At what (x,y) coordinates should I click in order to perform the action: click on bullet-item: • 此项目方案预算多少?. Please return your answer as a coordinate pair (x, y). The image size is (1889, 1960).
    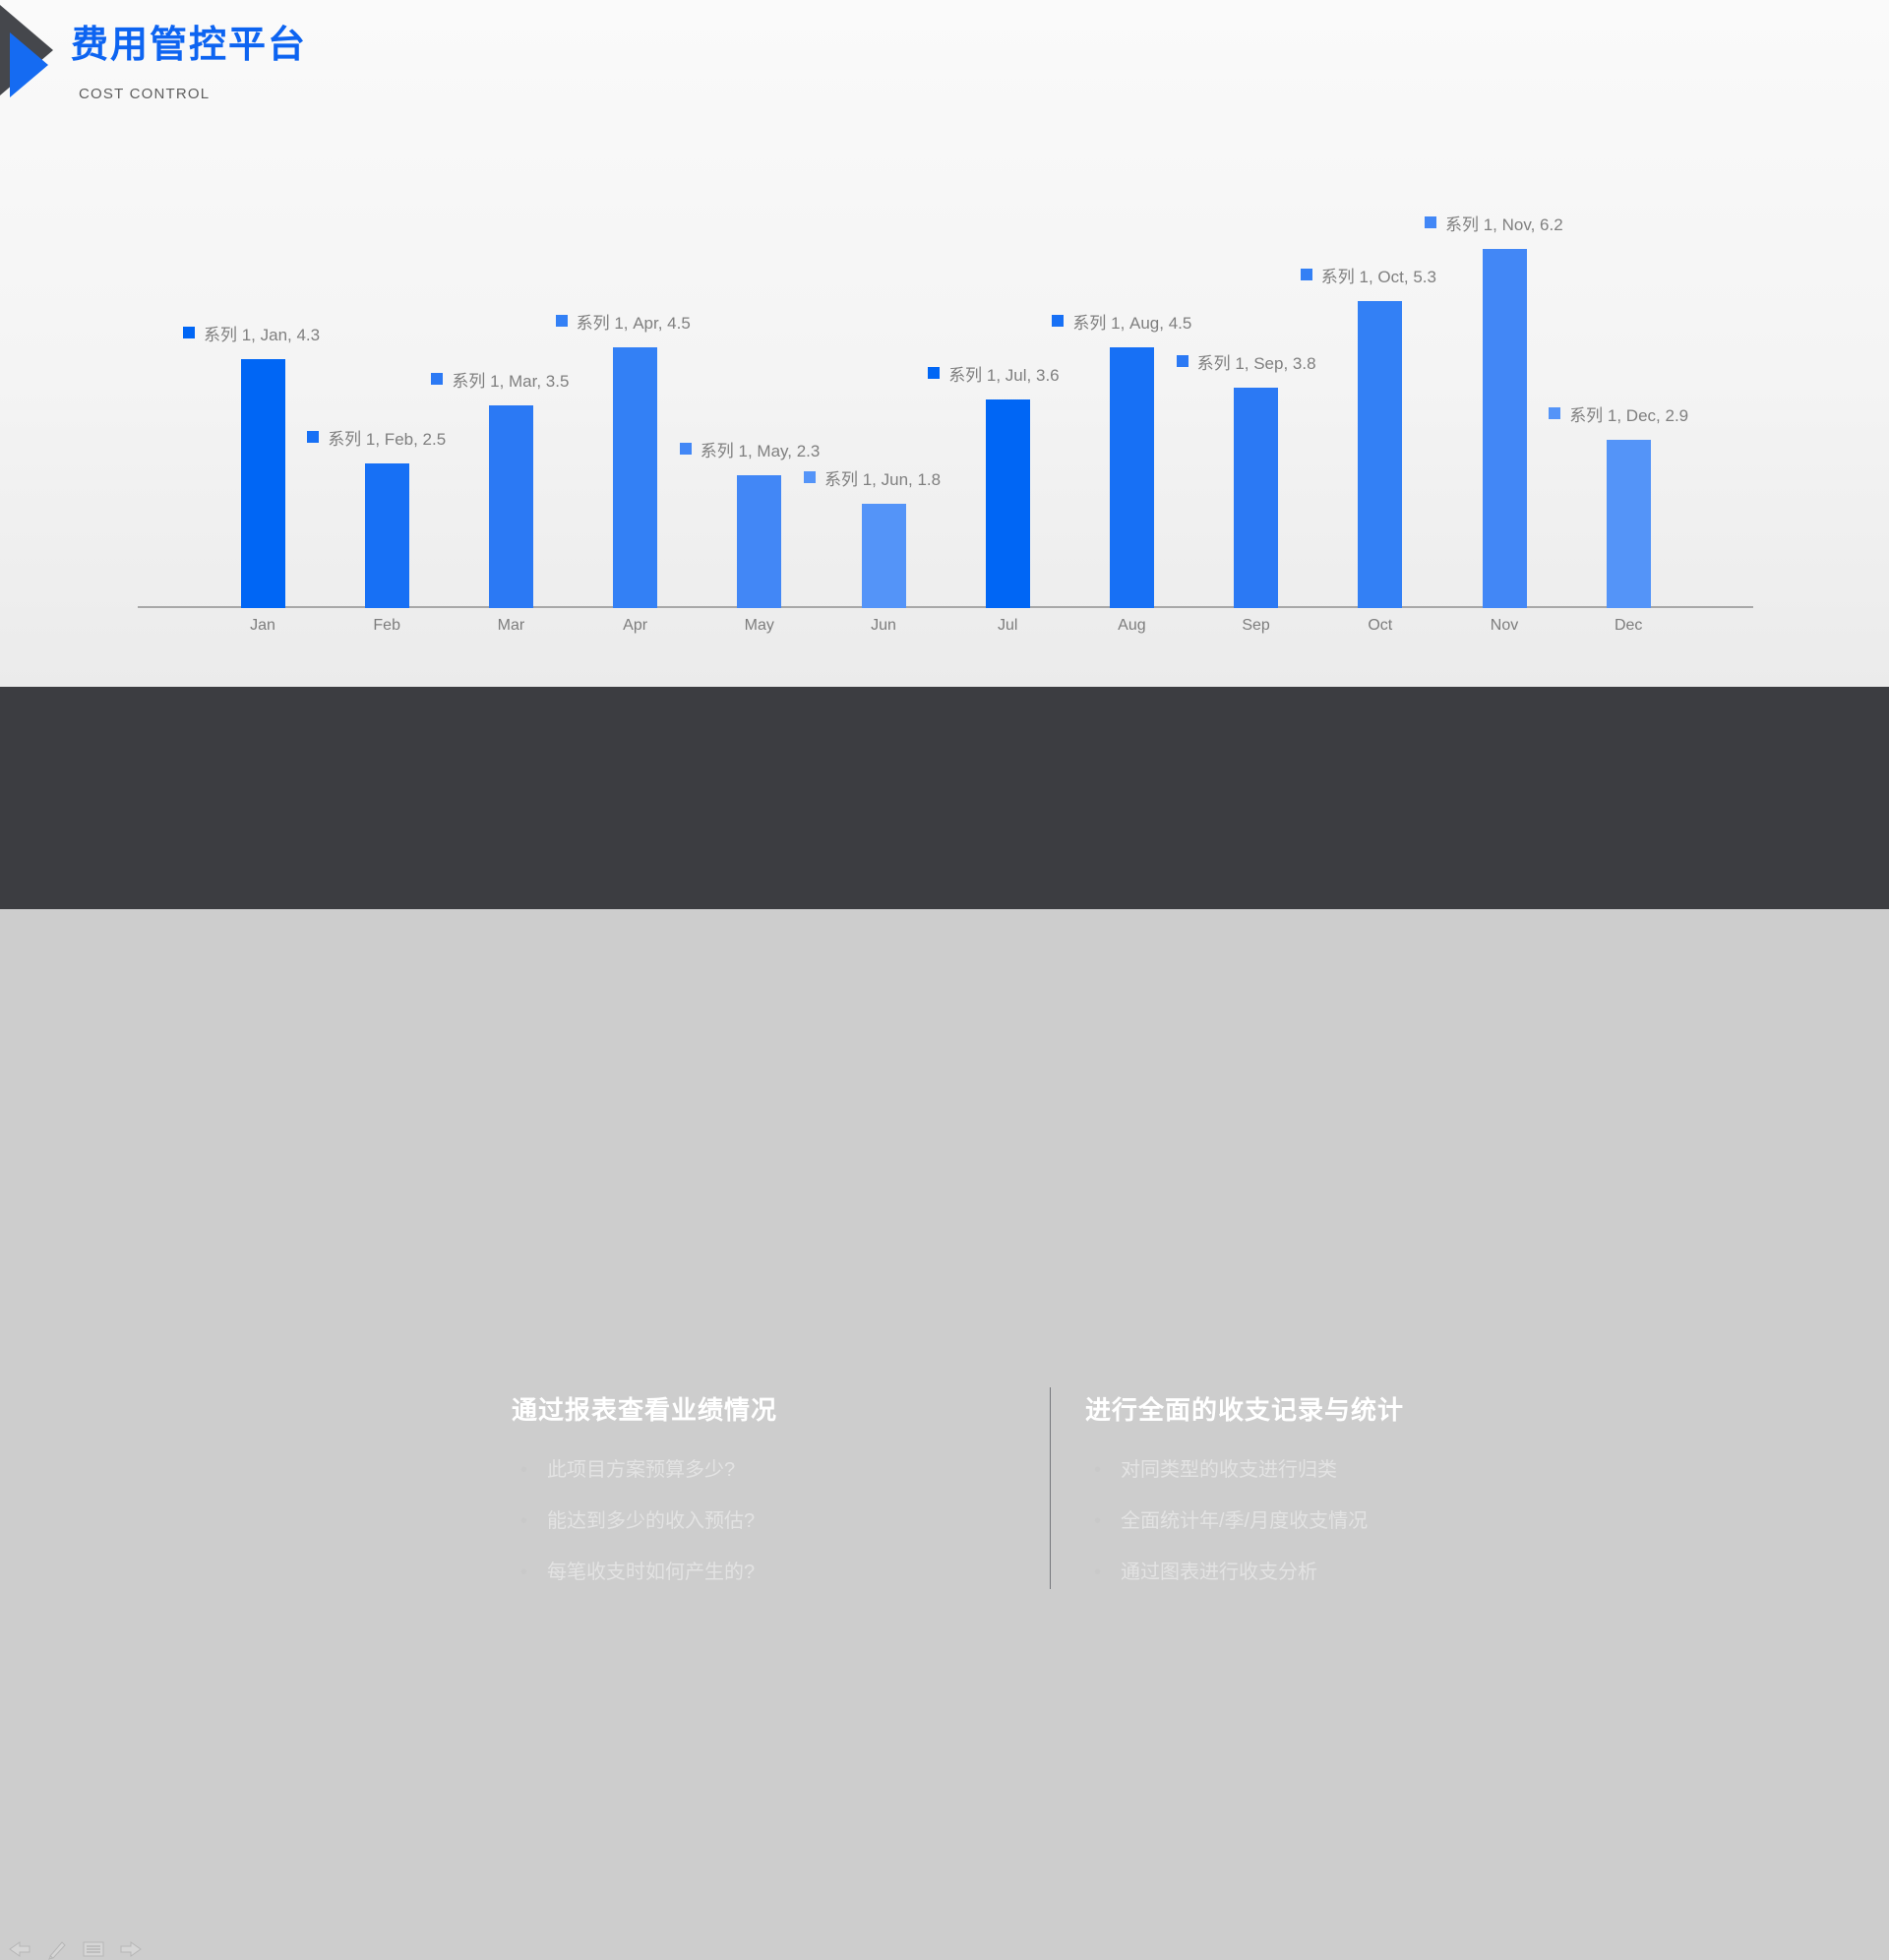
    Looking at the image, I should click on (767, 1470).